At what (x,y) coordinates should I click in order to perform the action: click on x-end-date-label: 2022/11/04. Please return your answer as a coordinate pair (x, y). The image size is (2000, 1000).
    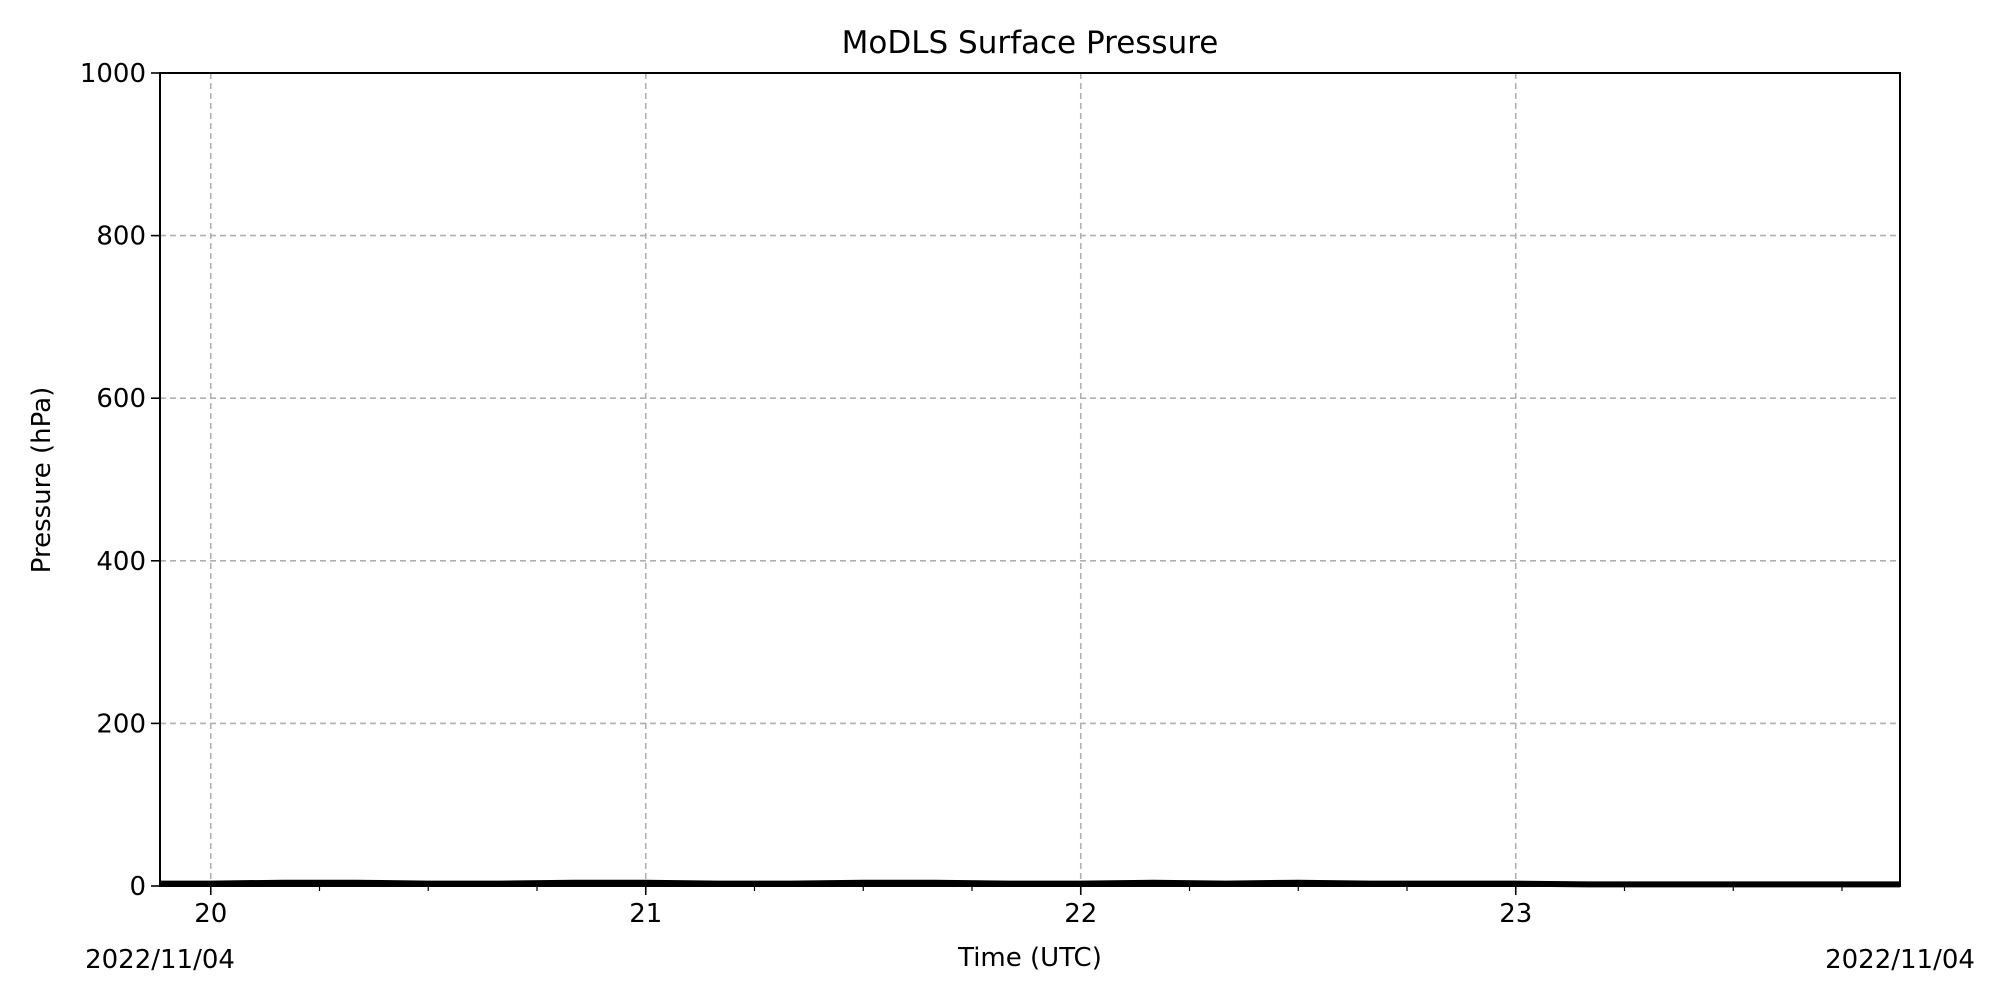
    Looking at the image, I should click on (1900, 960).